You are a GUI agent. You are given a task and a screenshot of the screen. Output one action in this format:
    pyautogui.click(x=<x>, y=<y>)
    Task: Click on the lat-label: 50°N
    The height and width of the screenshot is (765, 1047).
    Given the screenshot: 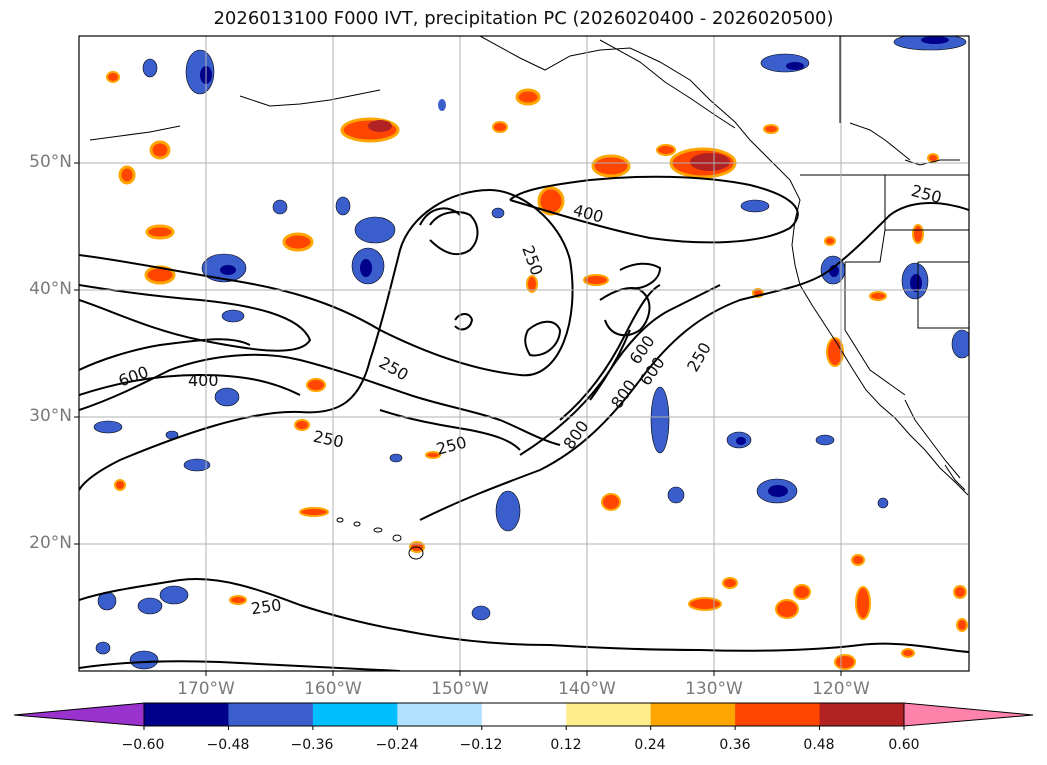 What is the action you would take?
    pyautogui.click(x=50, y=162)
    